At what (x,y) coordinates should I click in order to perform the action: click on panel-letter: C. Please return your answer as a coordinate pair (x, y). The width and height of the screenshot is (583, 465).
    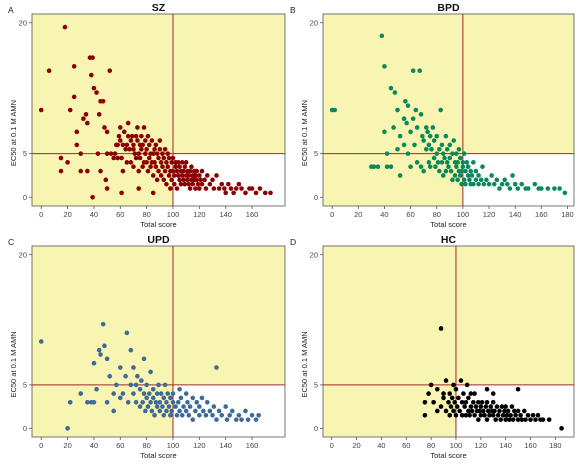
    Looking at the image, I should click on (11, 242).